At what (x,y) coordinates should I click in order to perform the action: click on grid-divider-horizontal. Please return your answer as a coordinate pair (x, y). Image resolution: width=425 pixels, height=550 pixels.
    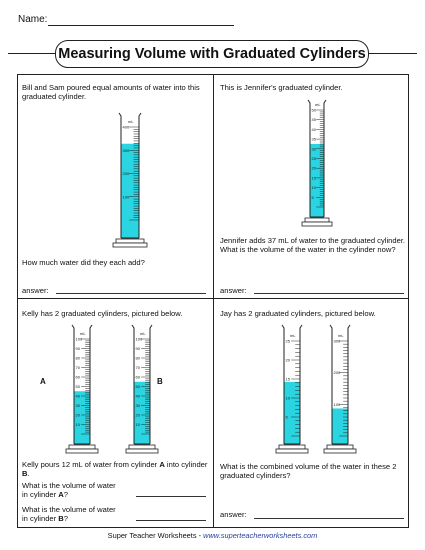
    Looking at the image, I should click on (213, 298).